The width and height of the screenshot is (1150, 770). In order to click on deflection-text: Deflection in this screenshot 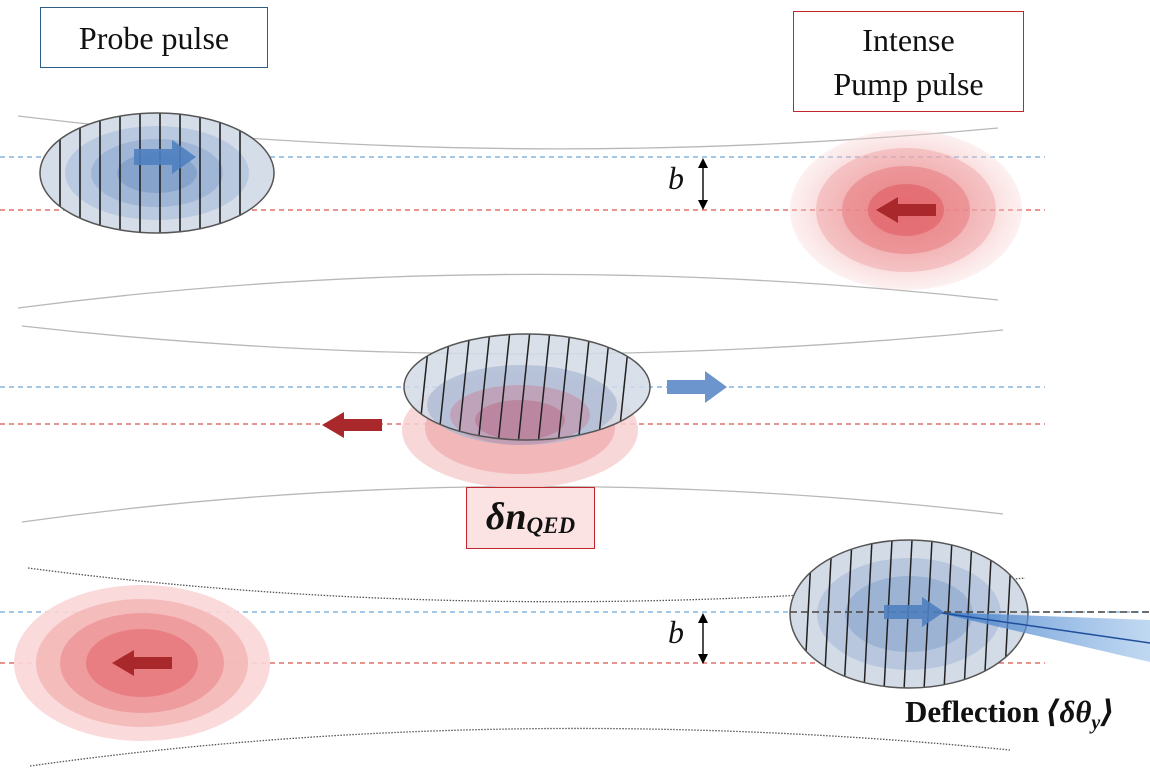, I will do `click(972, 711)`.